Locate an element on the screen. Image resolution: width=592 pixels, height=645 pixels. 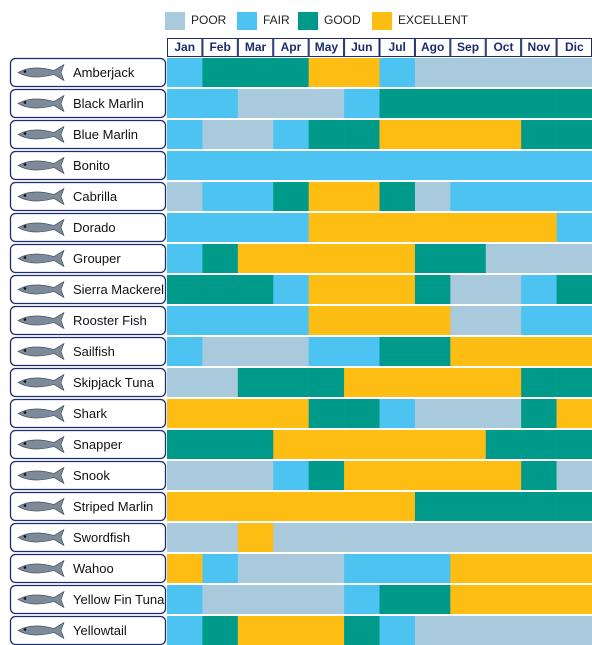
fish-name: Yellowtail is located at coordinates (100, 630).